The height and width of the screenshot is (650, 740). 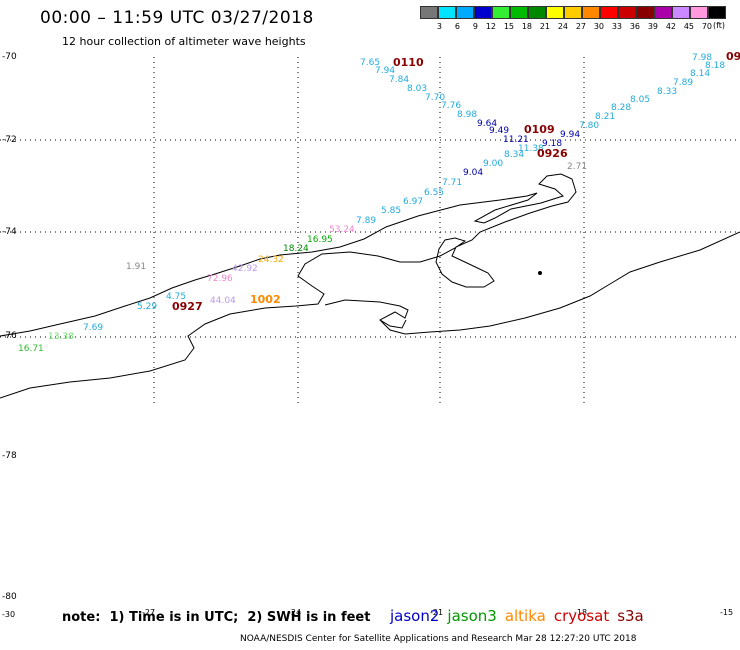 I want to click on wave-height-value: 2.71, so click(x=577, y=167).